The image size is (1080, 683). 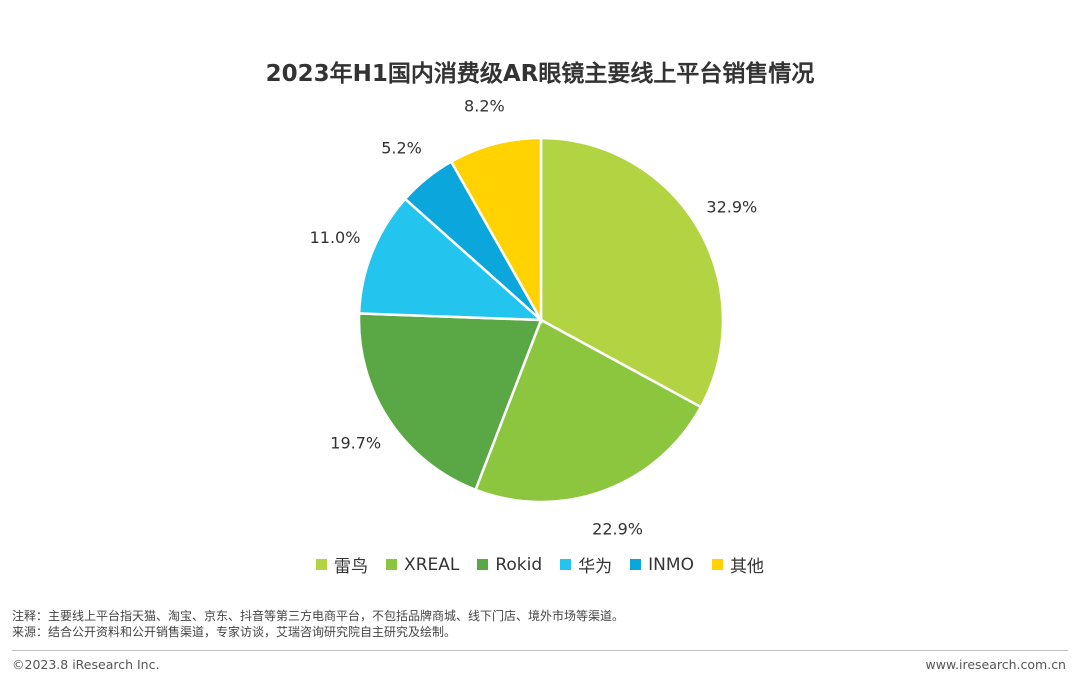 I want to click on legend-label-1: XREAL, so click(x=432, y=564).